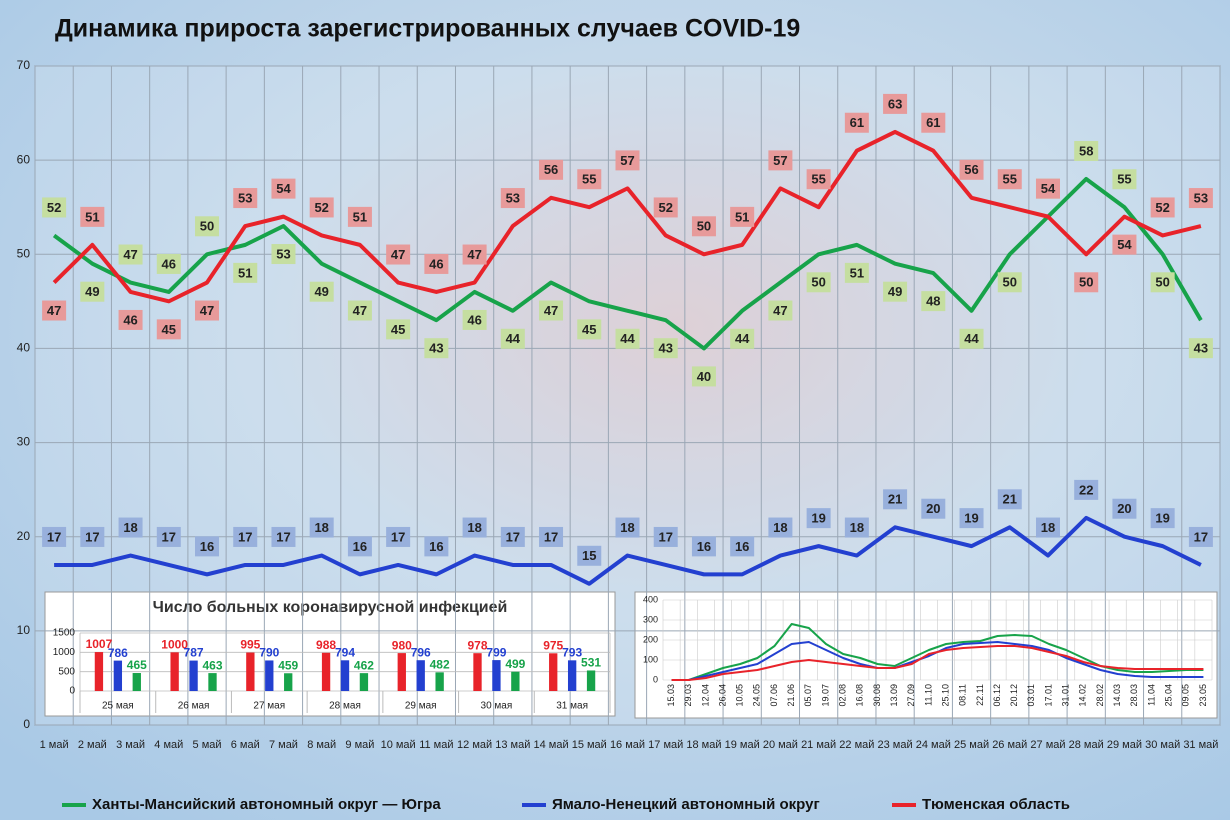 Image resolution: width=1230 pixels, height=820 pixels. Describe the element at coordinates (1048, 695) in the screenshot. I see `x-tick-label: 17.01` at that location.